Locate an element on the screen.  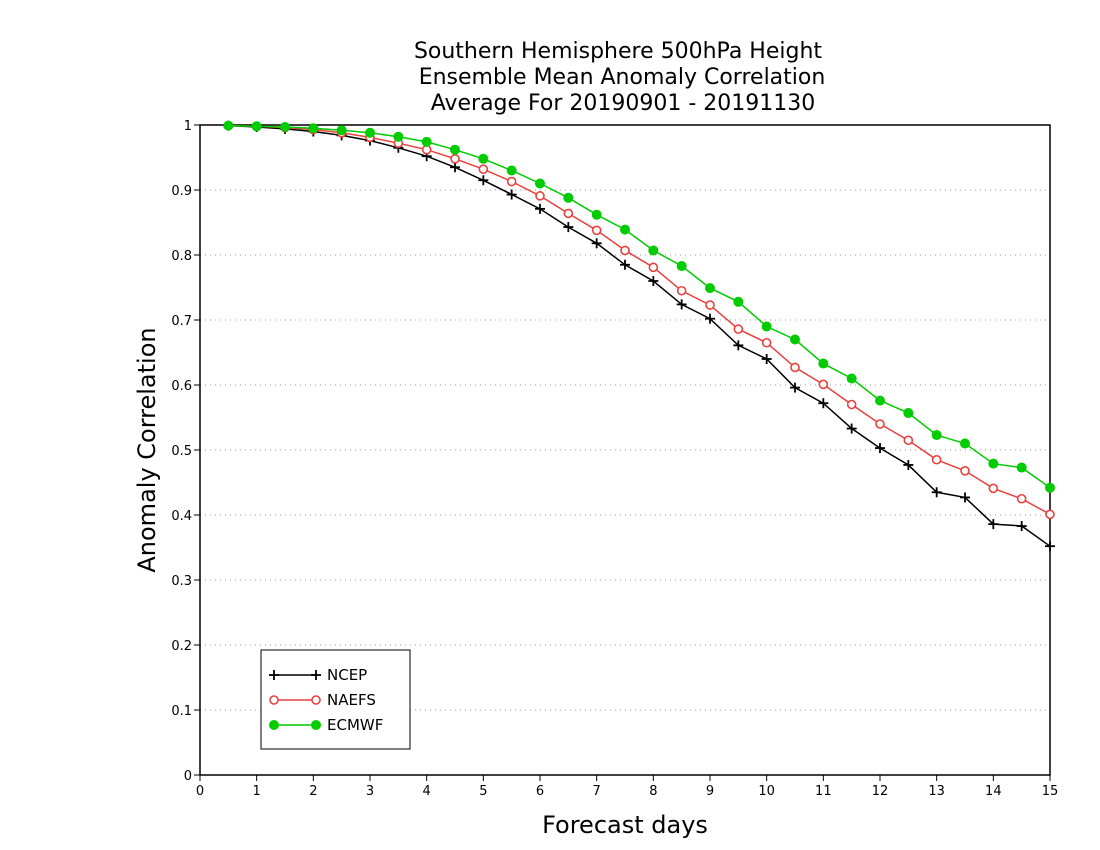
x-tick-label: 0 is located at coordinates (200, 791).